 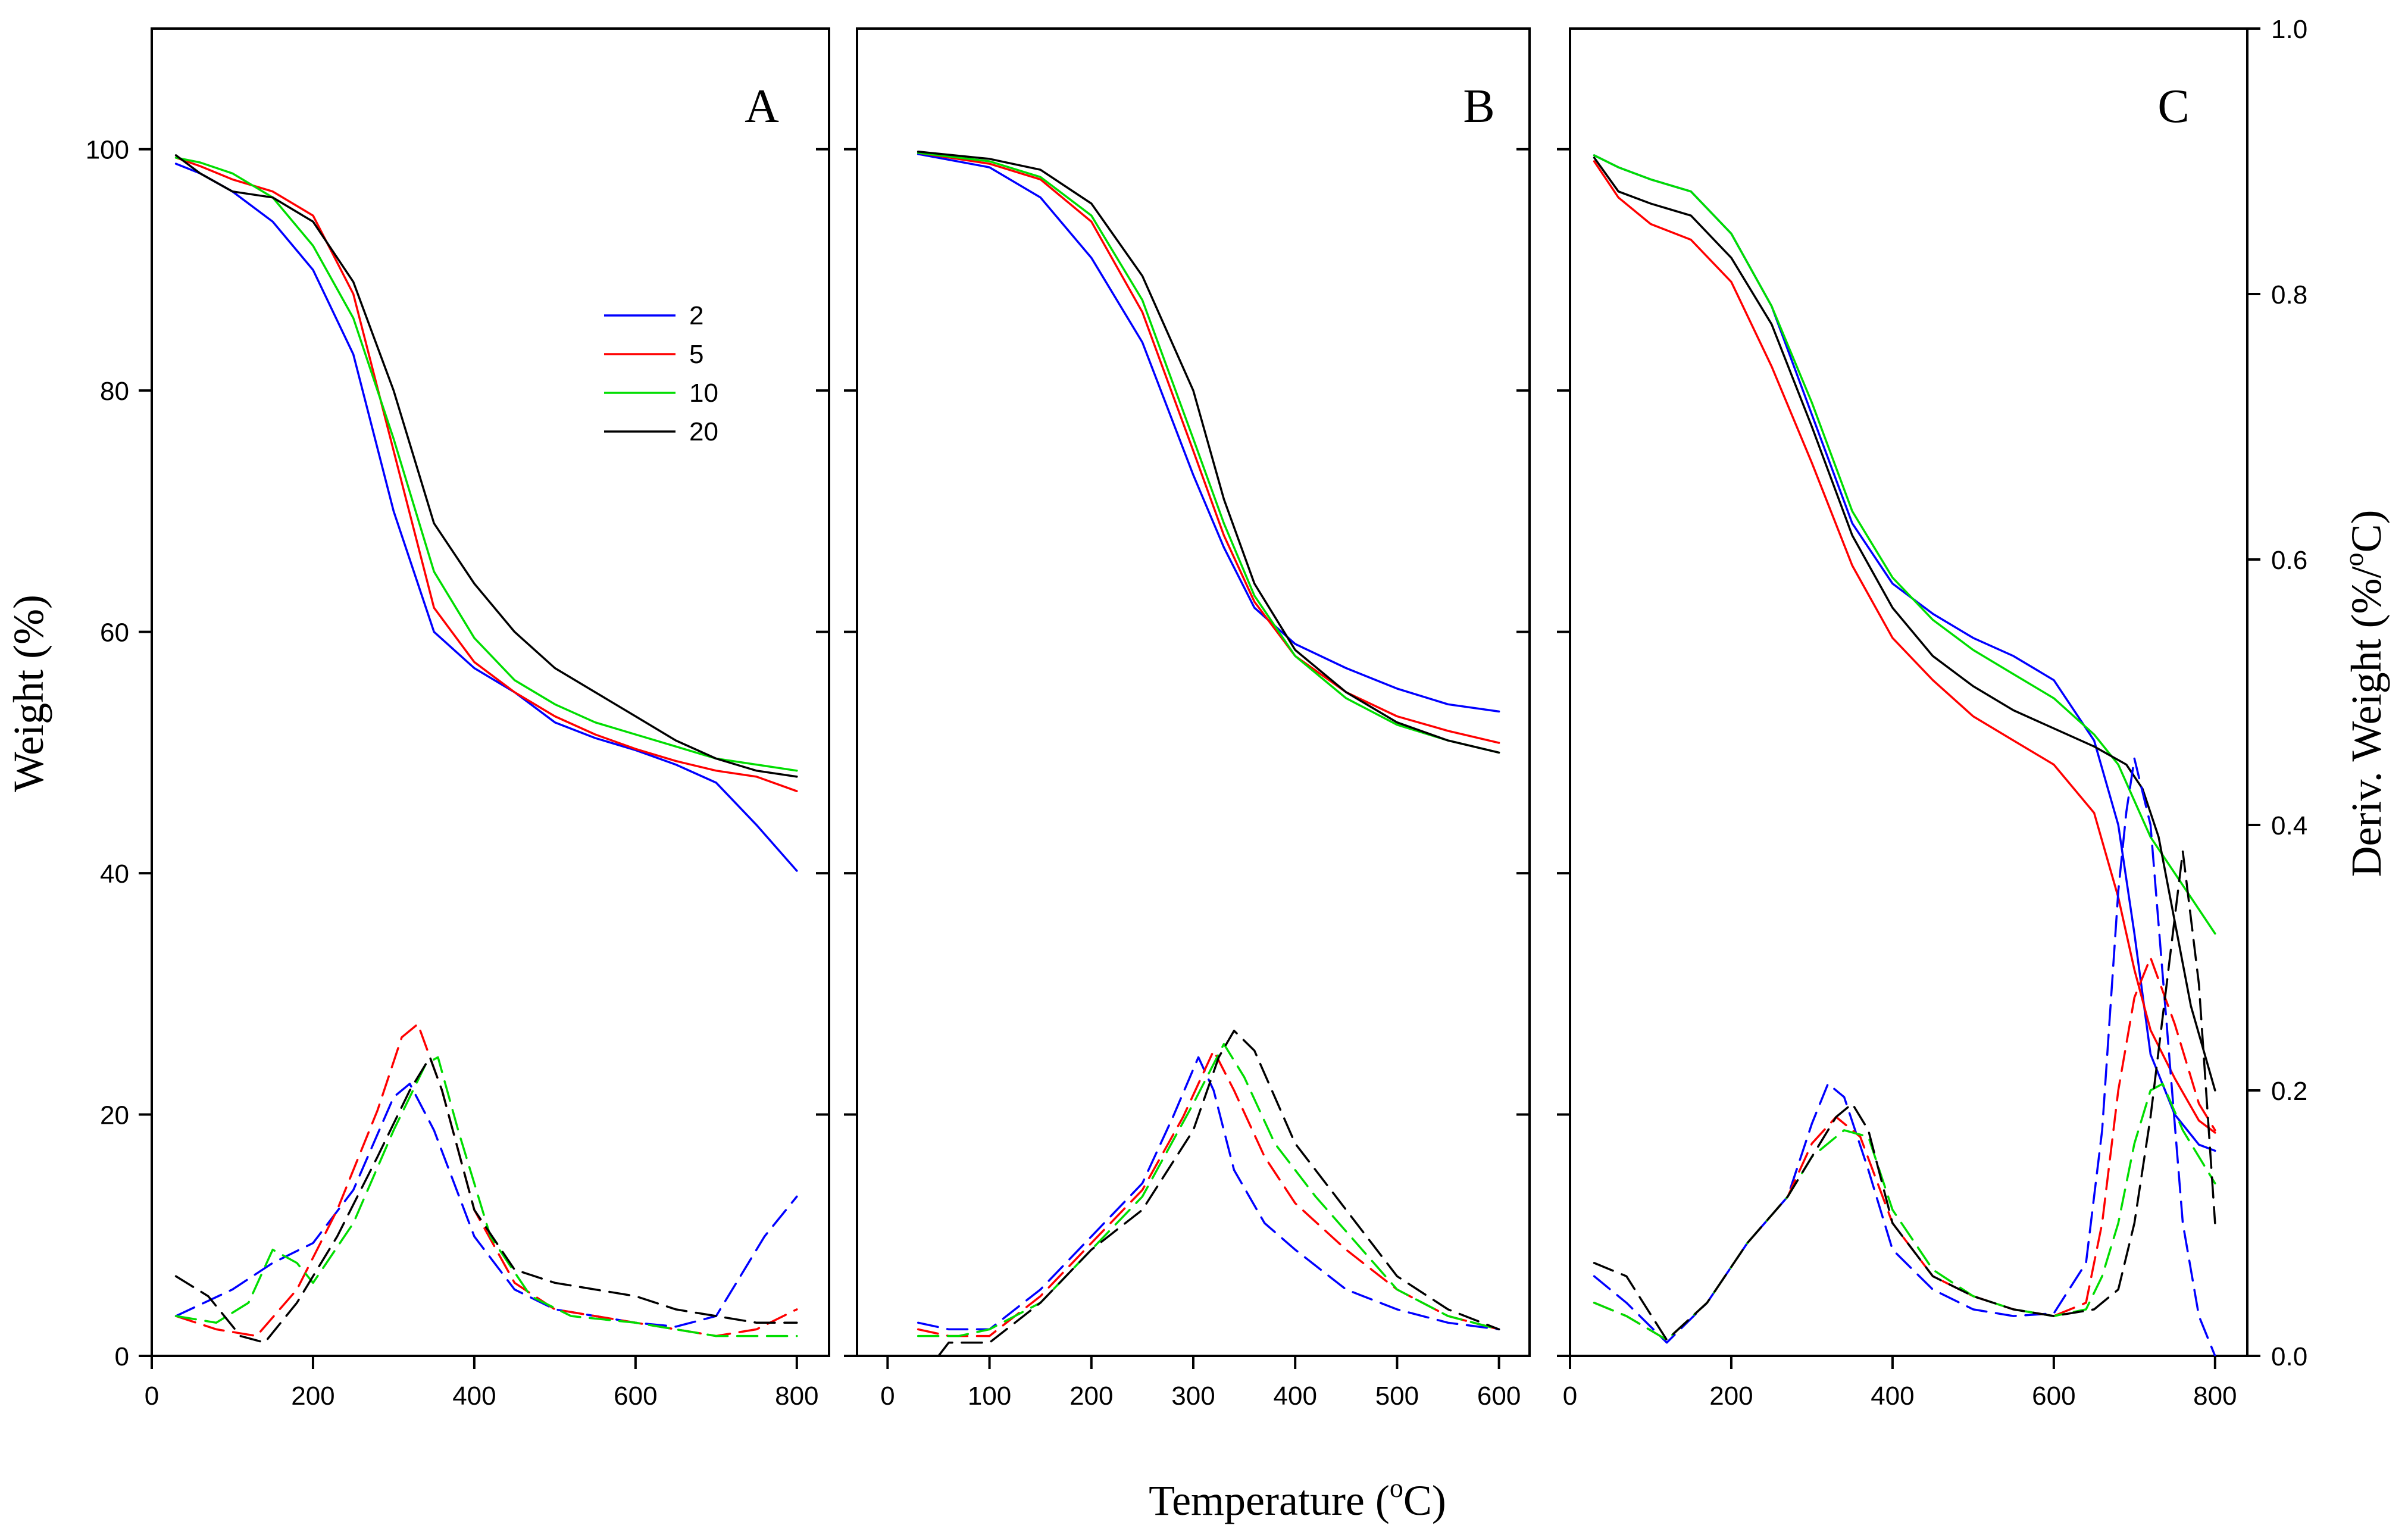 What do you see at coordinates (2289, 1356) in the screenshot?
I see `y2-tick-label: 0.0` at bounding box center [2289, 1356].